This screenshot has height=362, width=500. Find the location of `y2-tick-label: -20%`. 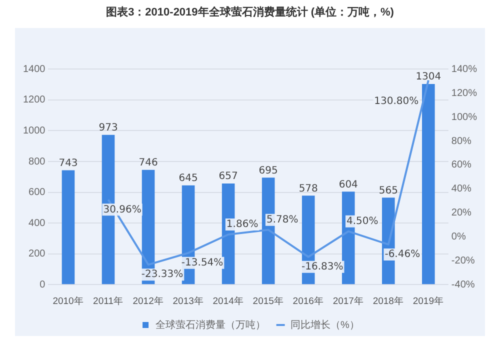

y2-tick-label: -20% is located at coordinates (463, 260).